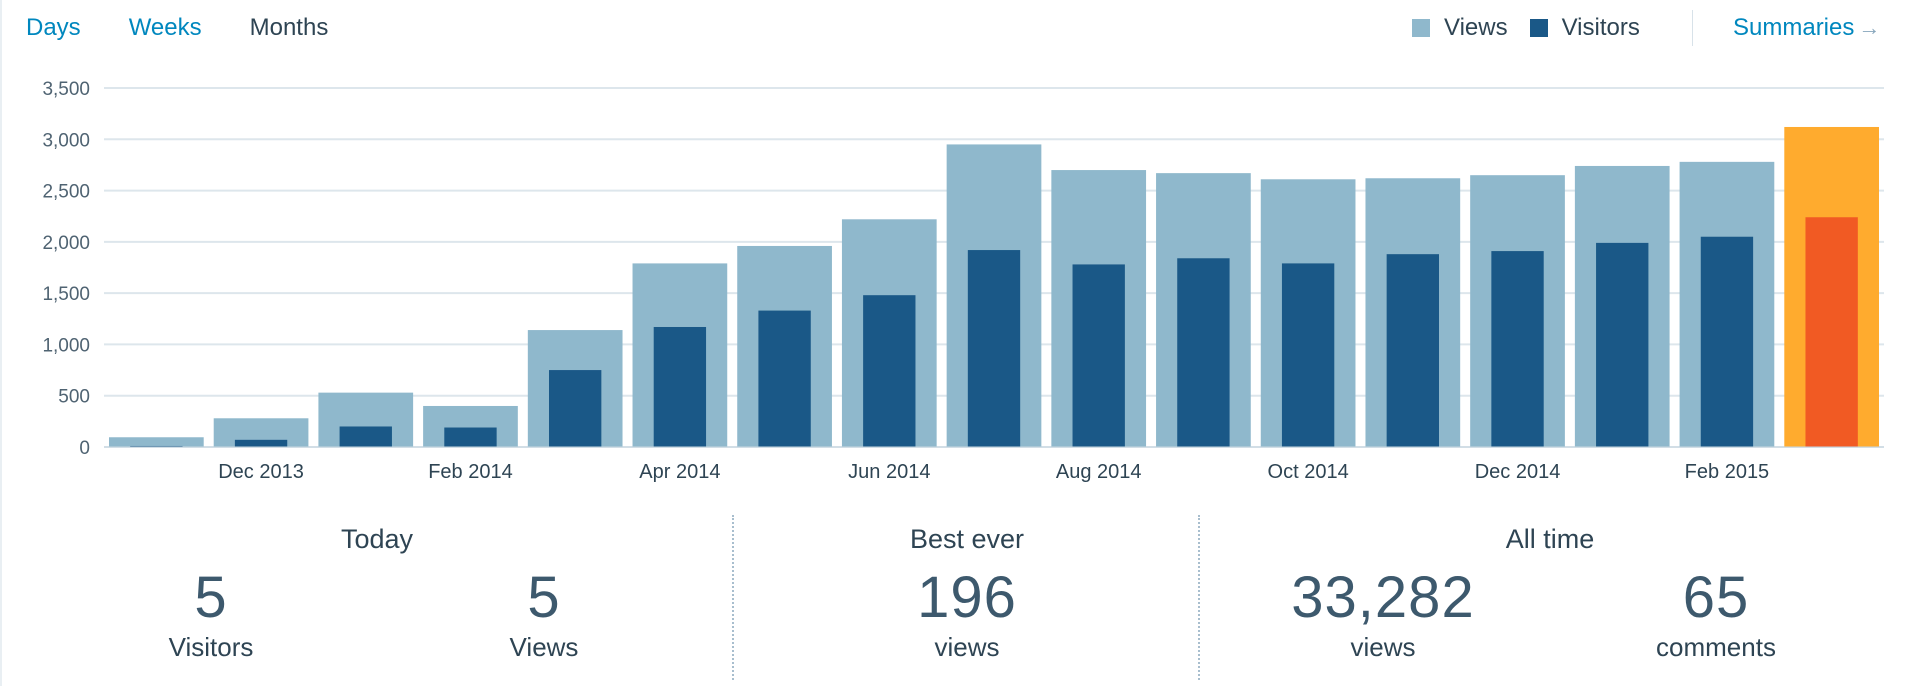 The image size is (1912, 686). Describe the element at coordinates (967, 597) in the screenshot. I see `best-ever-value: 196` at that location.